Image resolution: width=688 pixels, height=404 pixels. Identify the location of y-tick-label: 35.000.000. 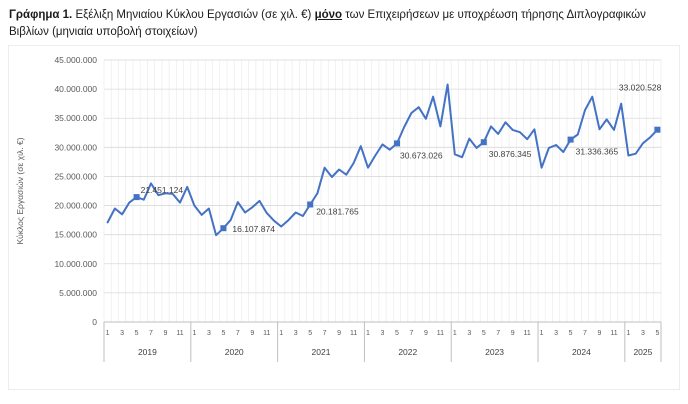
(75, 118).